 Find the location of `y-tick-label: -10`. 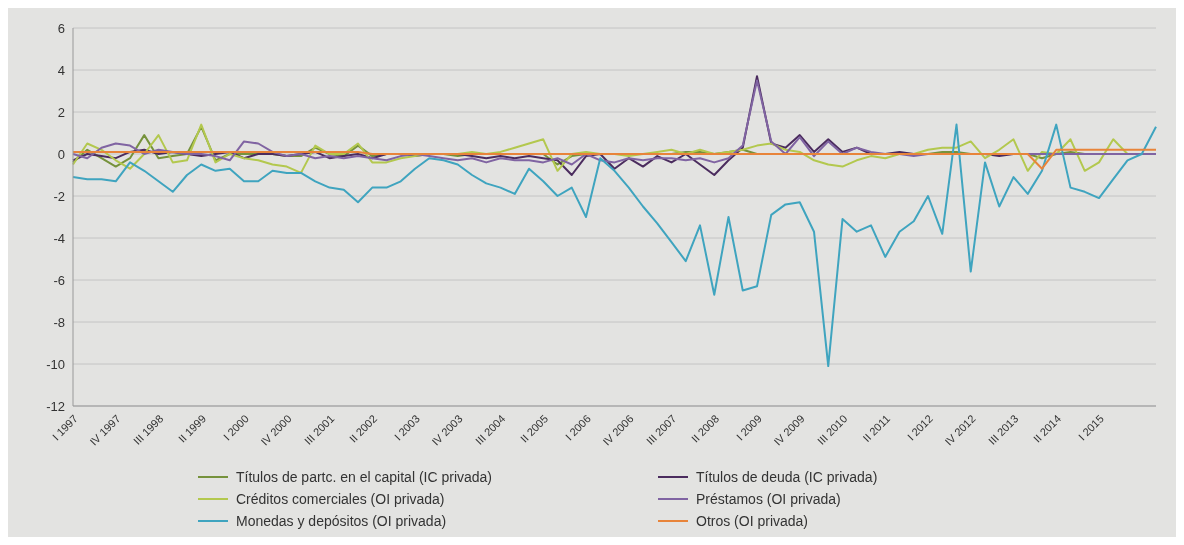

y-tick-label: -10 is located at coordinates (55, 364).